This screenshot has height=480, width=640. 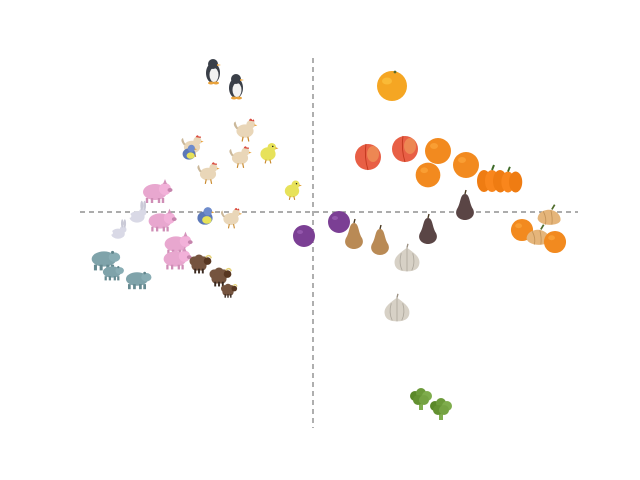 I want to click on bigorange-icon, so click(x=392, y=85).